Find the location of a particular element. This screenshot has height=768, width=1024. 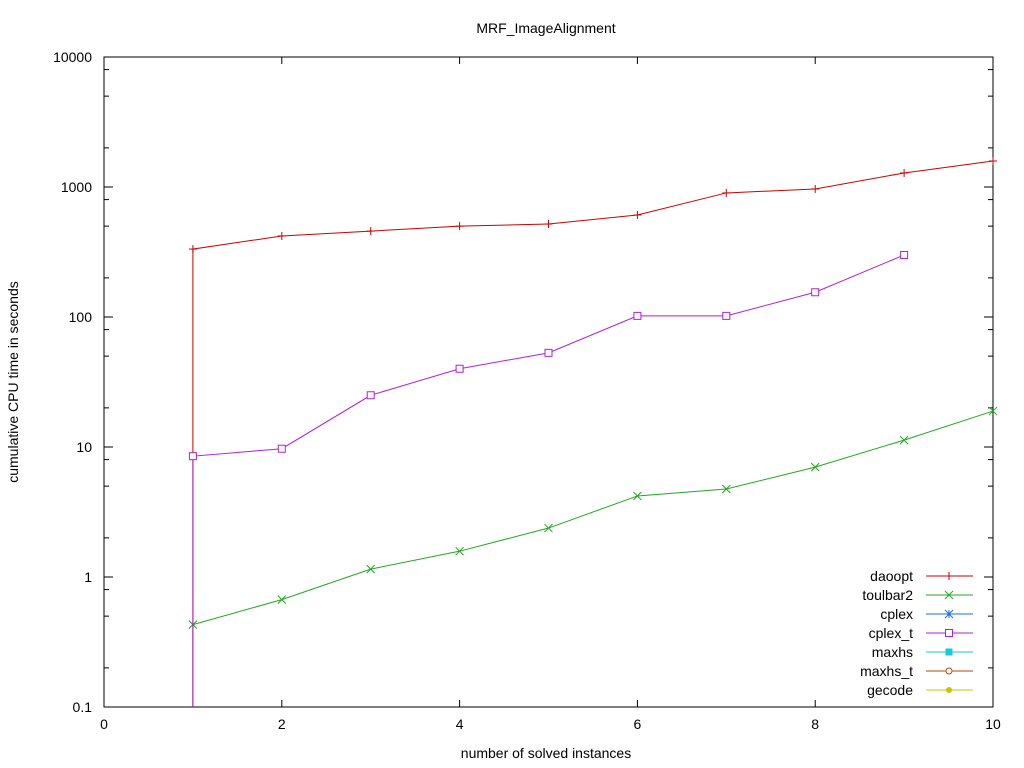

y-tick-label: 1000 is located at coordinates (76, 187).